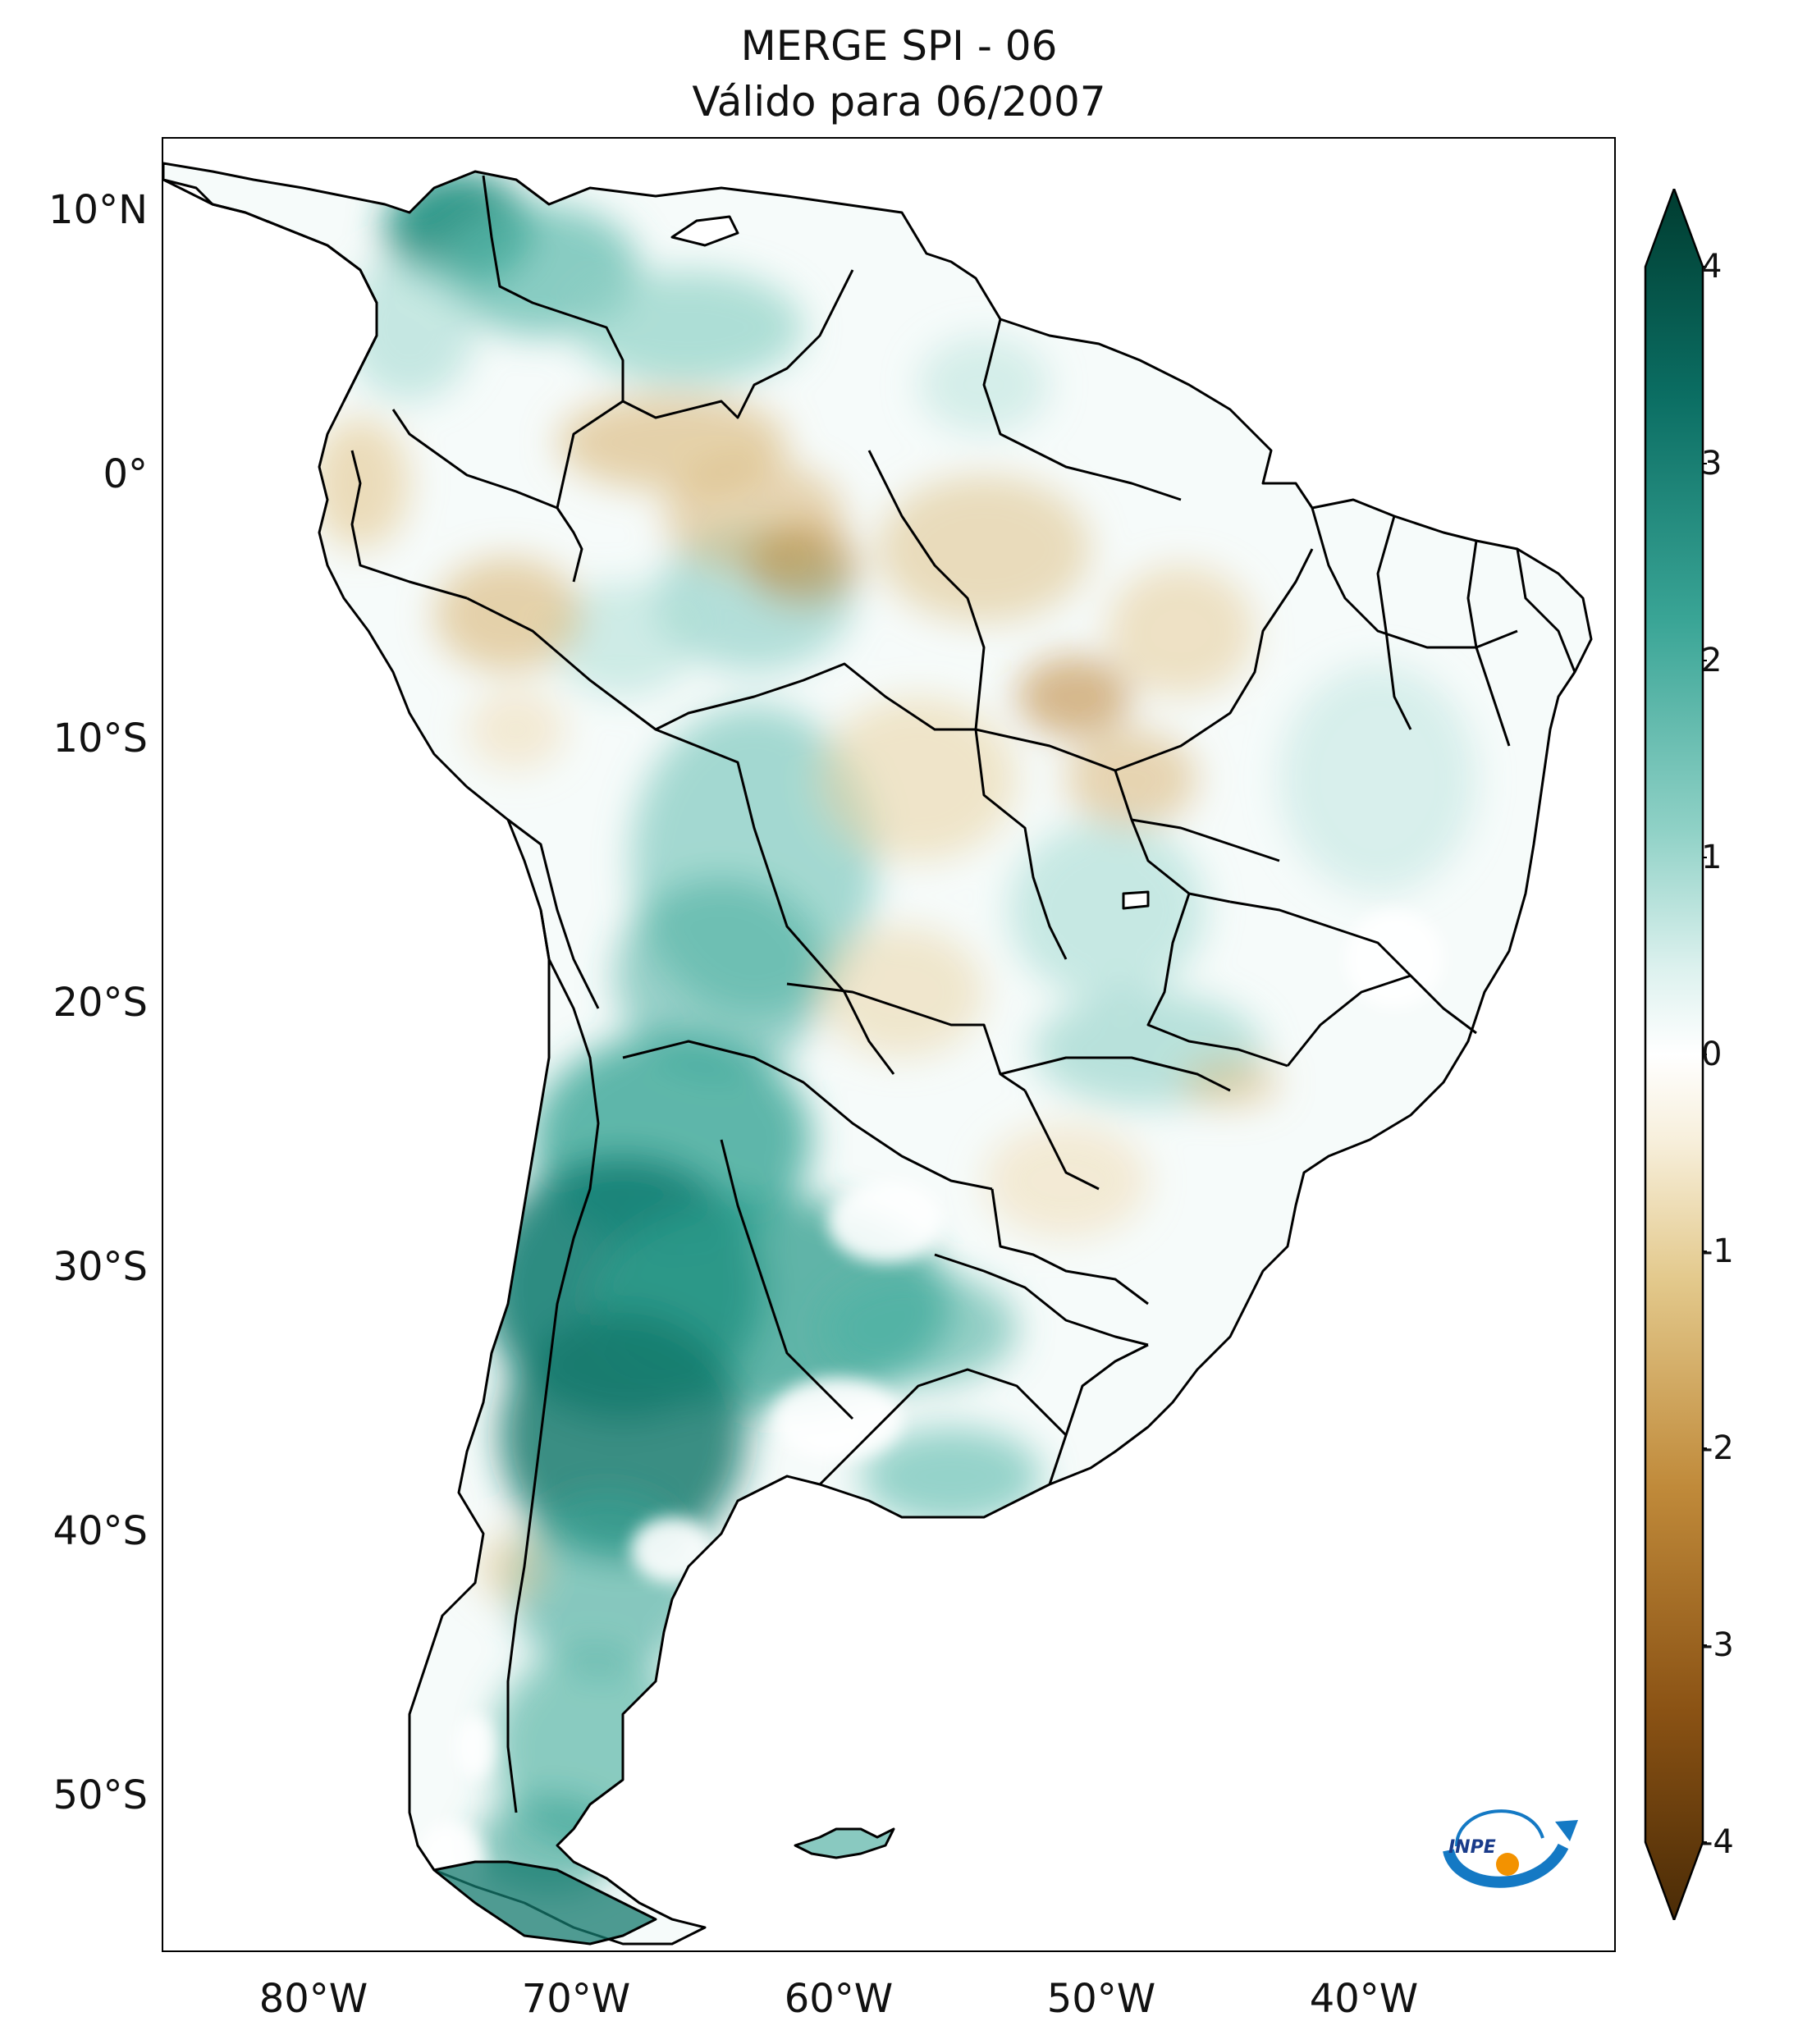 The height and width of the screenshot is (2044, 1798). Describe the element at coordinates (899, 102) in the screenshot. I see `map-subtitle: Válido para 06/2007` at that location.